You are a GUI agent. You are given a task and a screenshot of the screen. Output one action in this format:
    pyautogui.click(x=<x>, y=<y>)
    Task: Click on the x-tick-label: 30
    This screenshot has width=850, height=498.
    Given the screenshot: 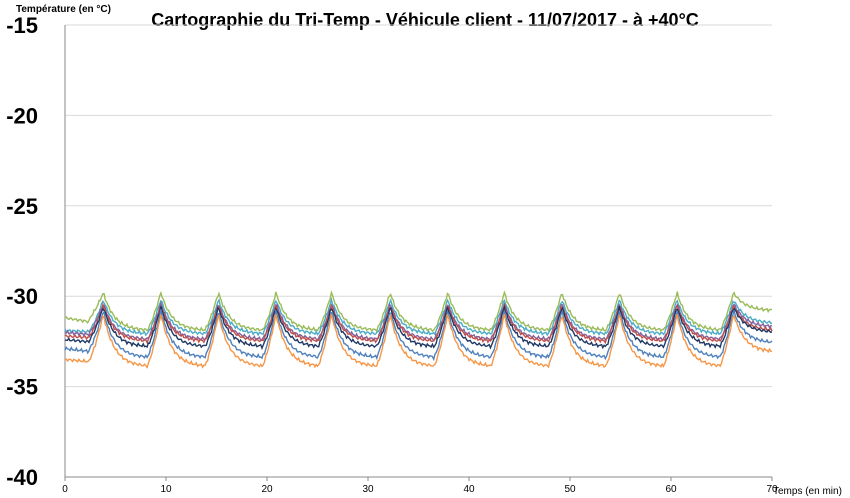 What is the action you would take?
    pyautogui.click(x=368, y=489)
    